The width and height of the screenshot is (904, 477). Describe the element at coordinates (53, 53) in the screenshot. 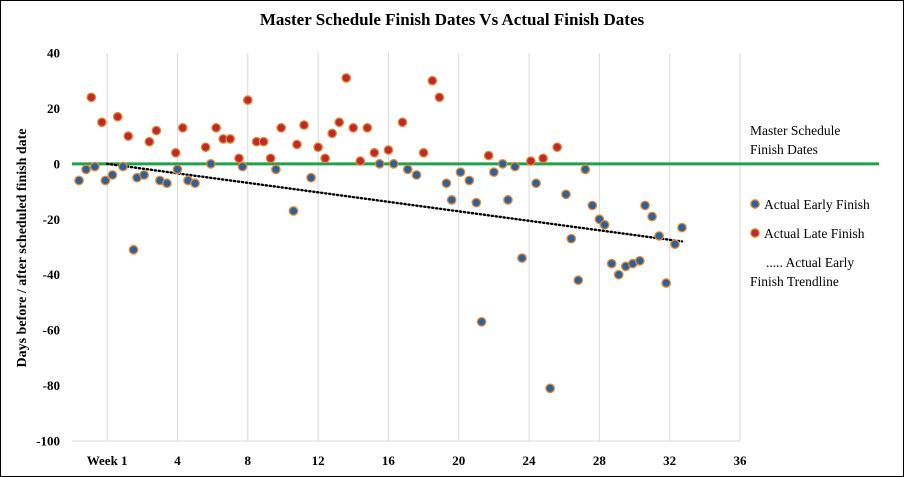

I see `y-tick-label: 40` at that location.